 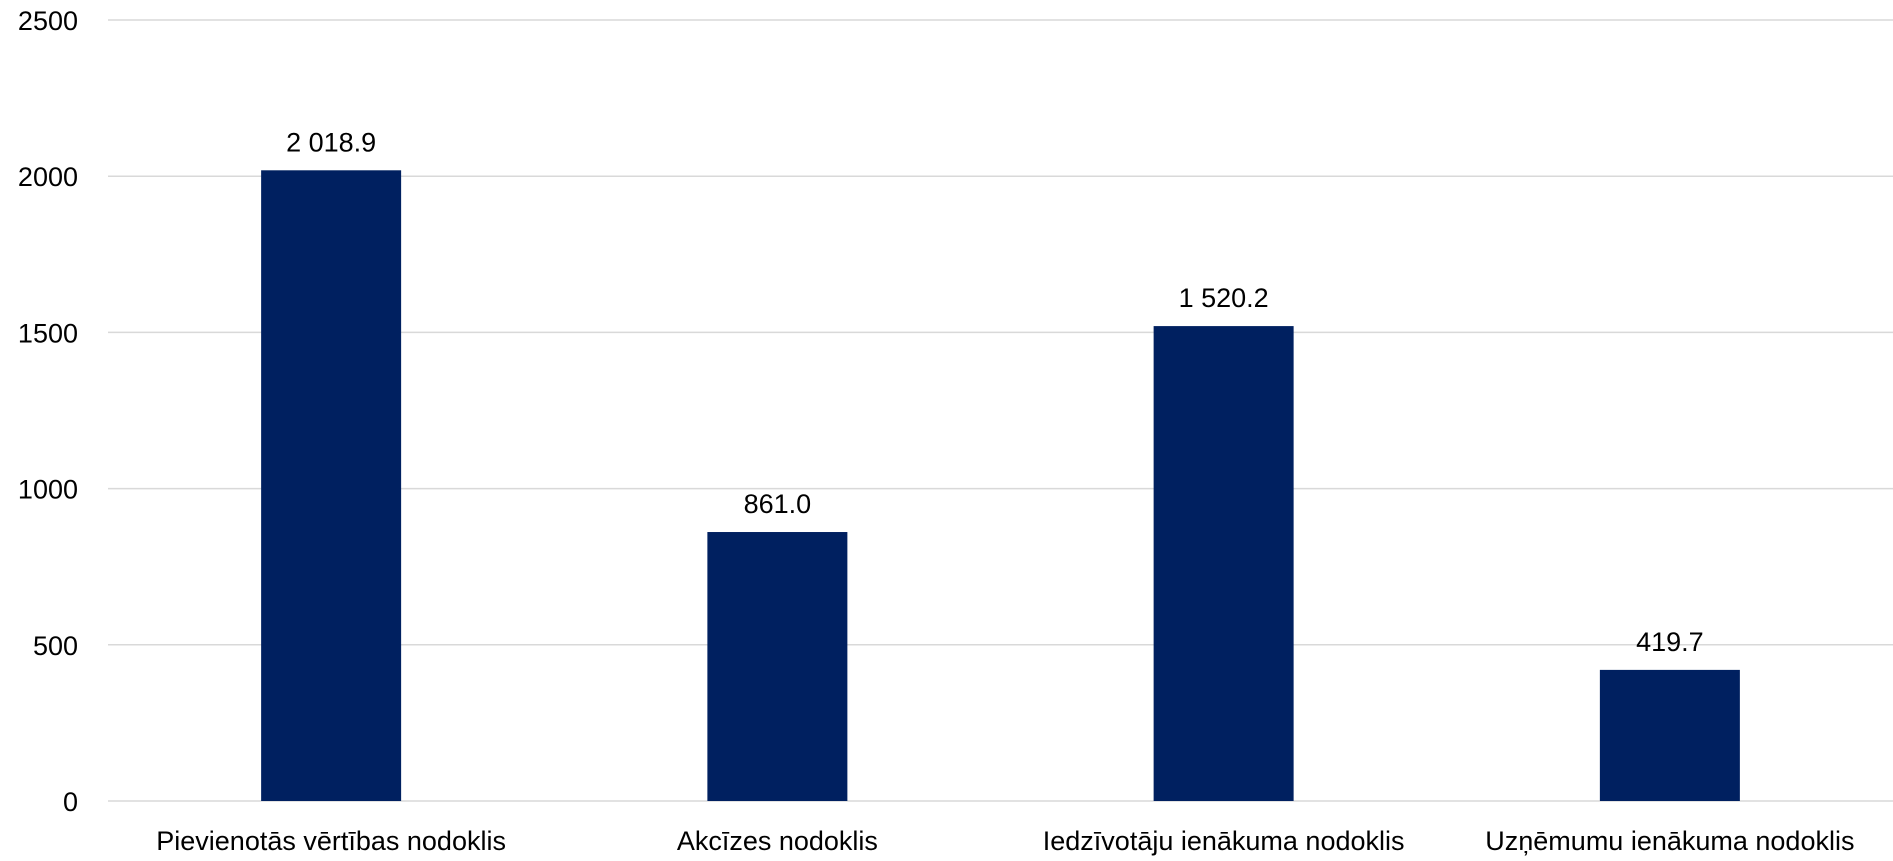 What do you see at coordinates (48, 411) in the screenshot?
I see `y-axis-tick-labels: 0 500 1000 1500 2000 2500` at bounding box center [48, 411].